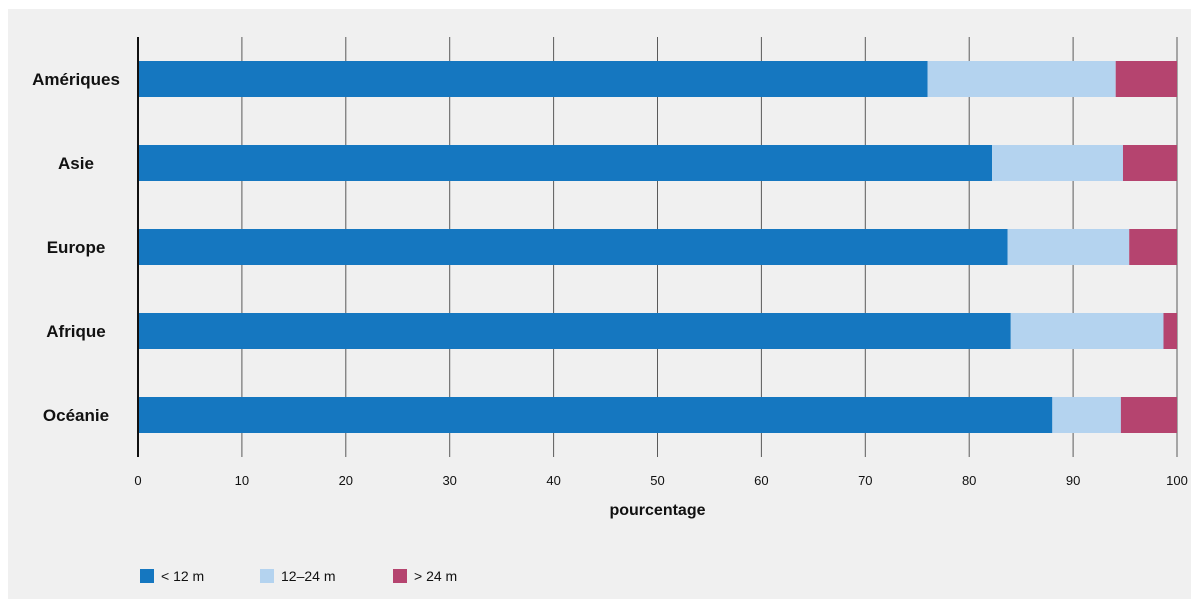 The height and width of the screenshot is (605, 1198). What do you see at coordinates (1073, 480) in the screenshot?
I see `x-tick-label: 90` at bounding box center [1073, 480].